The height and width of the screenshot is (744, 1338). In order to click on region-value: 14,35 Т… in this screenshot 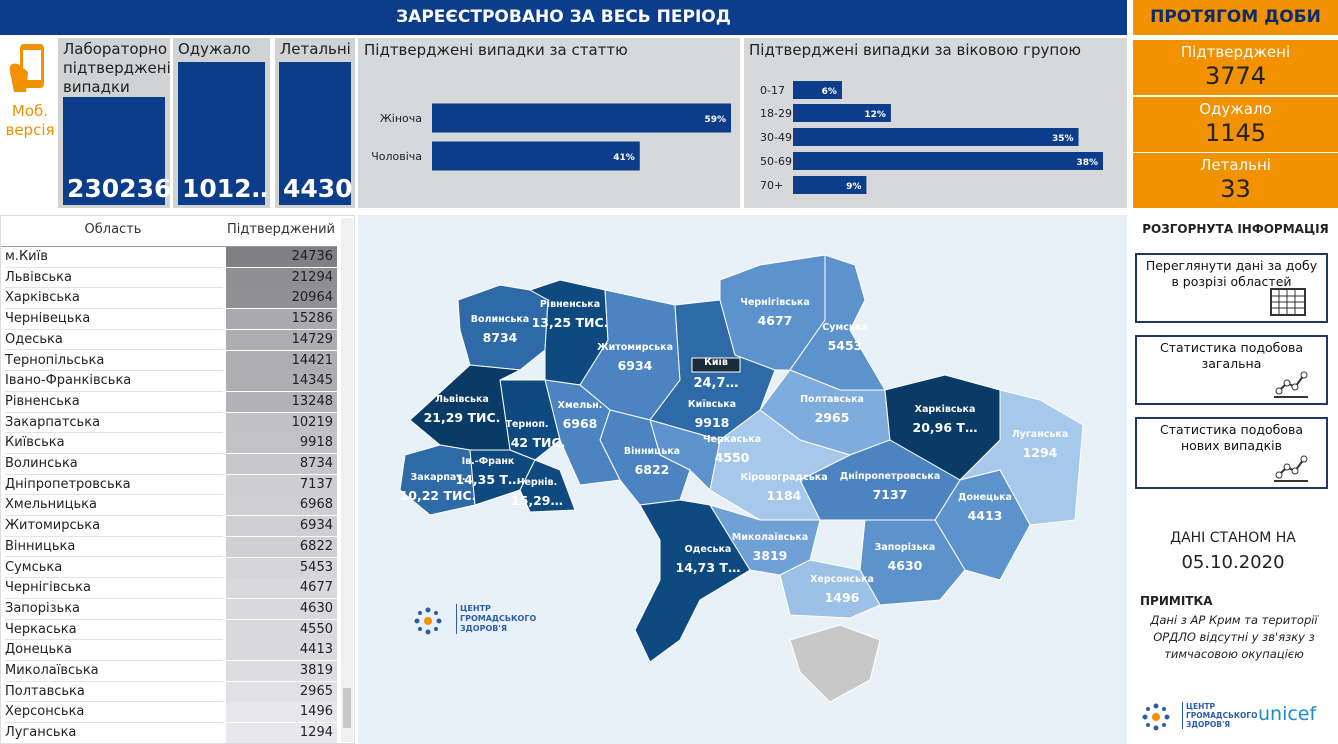, I will do `click(488, 479)`.